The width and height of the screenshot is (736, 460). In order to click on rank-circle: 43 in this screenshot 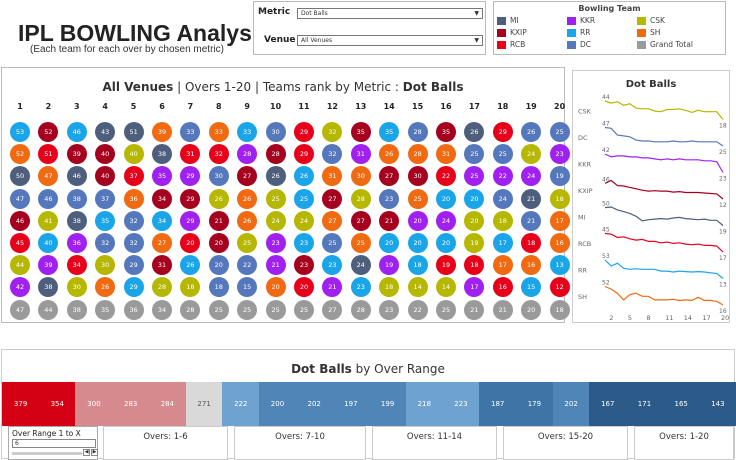, I will do `click(105, 132)`.